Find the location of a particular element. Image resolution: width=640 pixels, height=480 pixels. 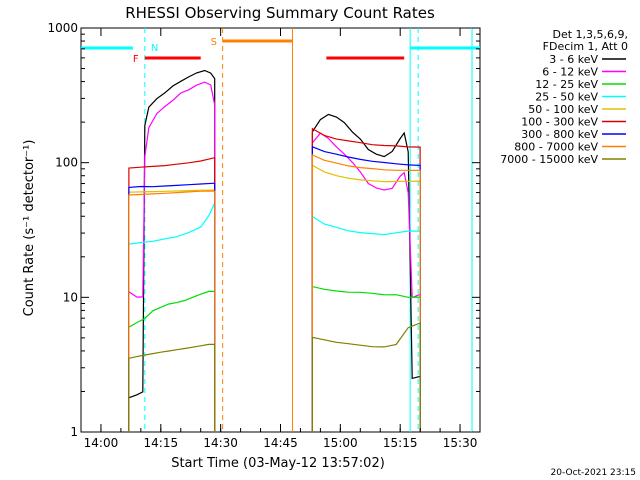

legend-label-1: 6 - 12 keV is located at coordinates (570, 72).